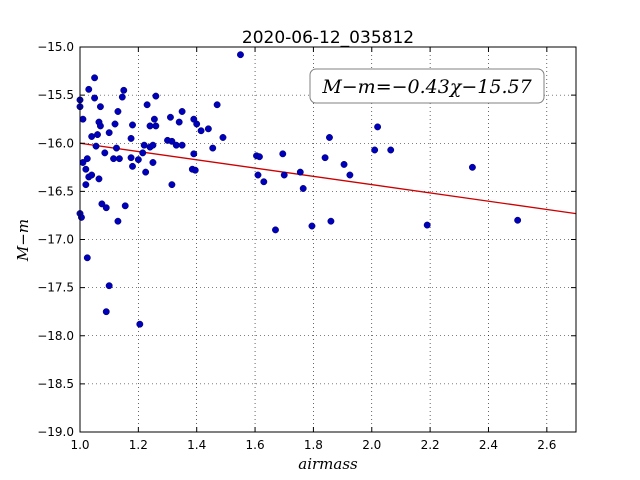  I want to click on y-tick-label: −17.5, so click(55, 288).